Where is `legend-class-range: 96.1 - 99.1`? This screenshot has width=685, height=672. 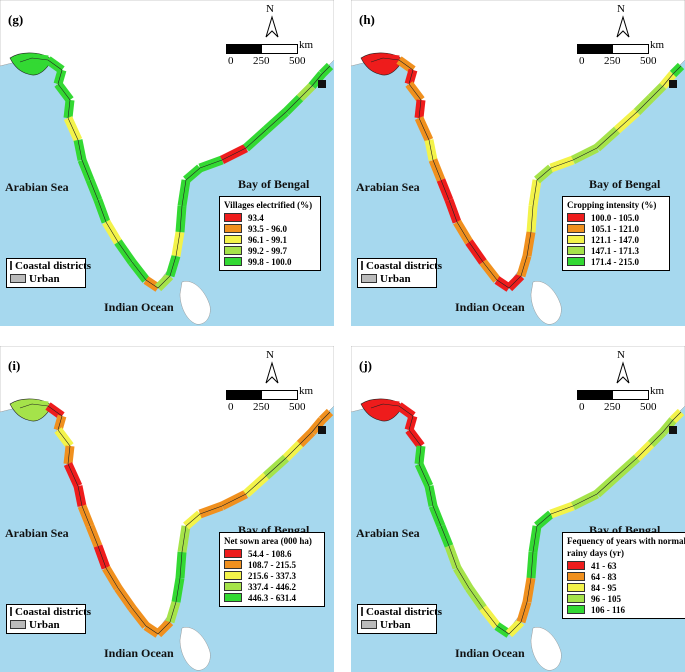
legend-class-range: 96.1 - 99.1 is located at coordinates (267, 239).